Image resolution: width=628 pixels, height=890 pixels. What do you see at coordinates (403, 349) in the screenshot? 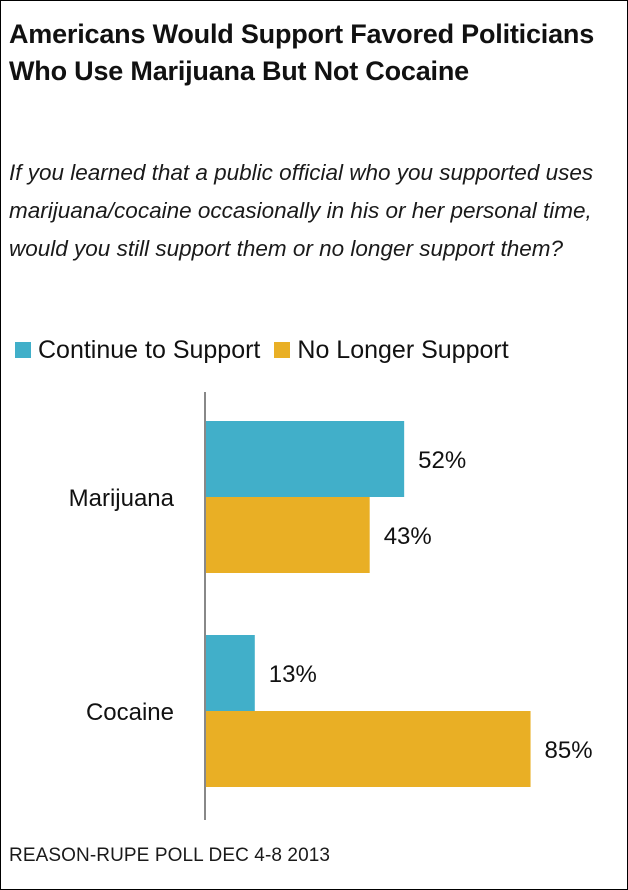
I see `legend-label-no-longer: No Longer Support` at bounding box center [403, 349].